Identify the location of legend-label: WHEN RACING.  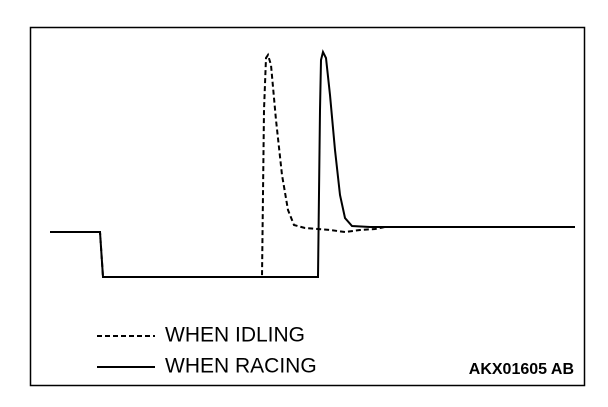
(241, 366).